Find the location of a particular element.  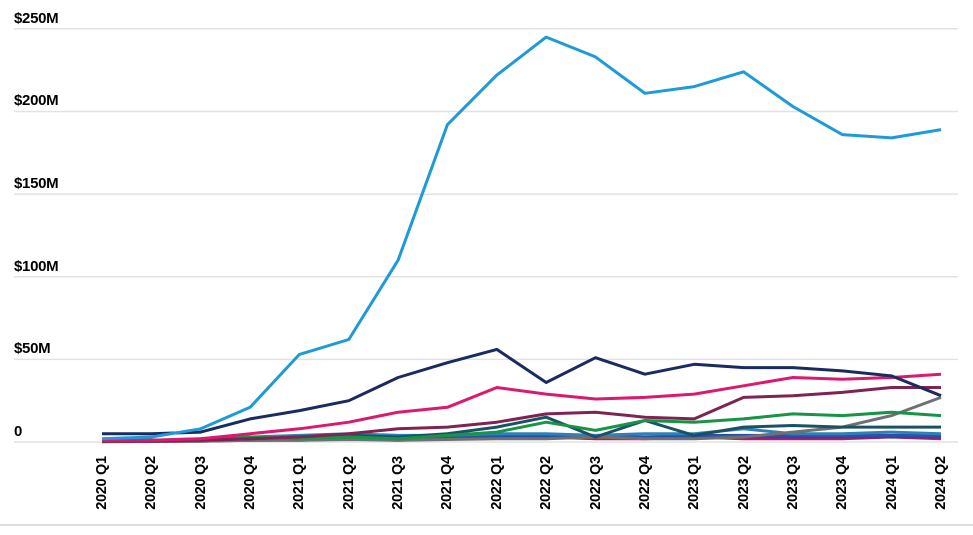

x-axis-label: 2021 Q1 is located at coordinates (299, 483).